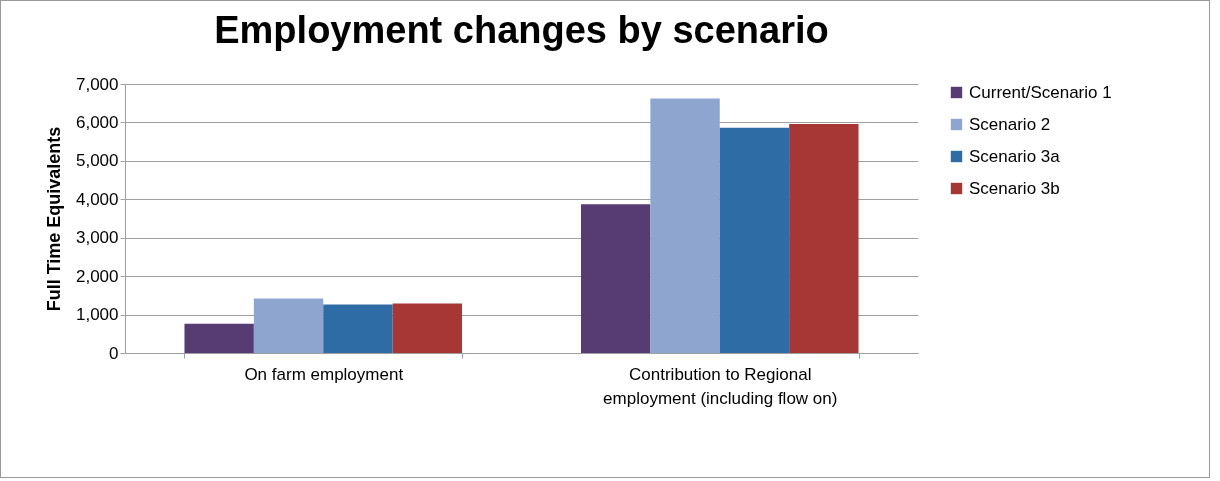  What do you see at coordinates (97, 161) in the screenshot?
I see `y-tick-label: 5,000` at bounding box center [97, 161].